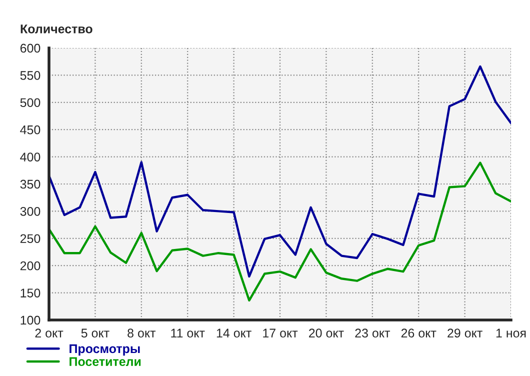 The width and height of the screenshot is (530, 376). I want to click on y-axis-title: Количество, so click(56, 29).